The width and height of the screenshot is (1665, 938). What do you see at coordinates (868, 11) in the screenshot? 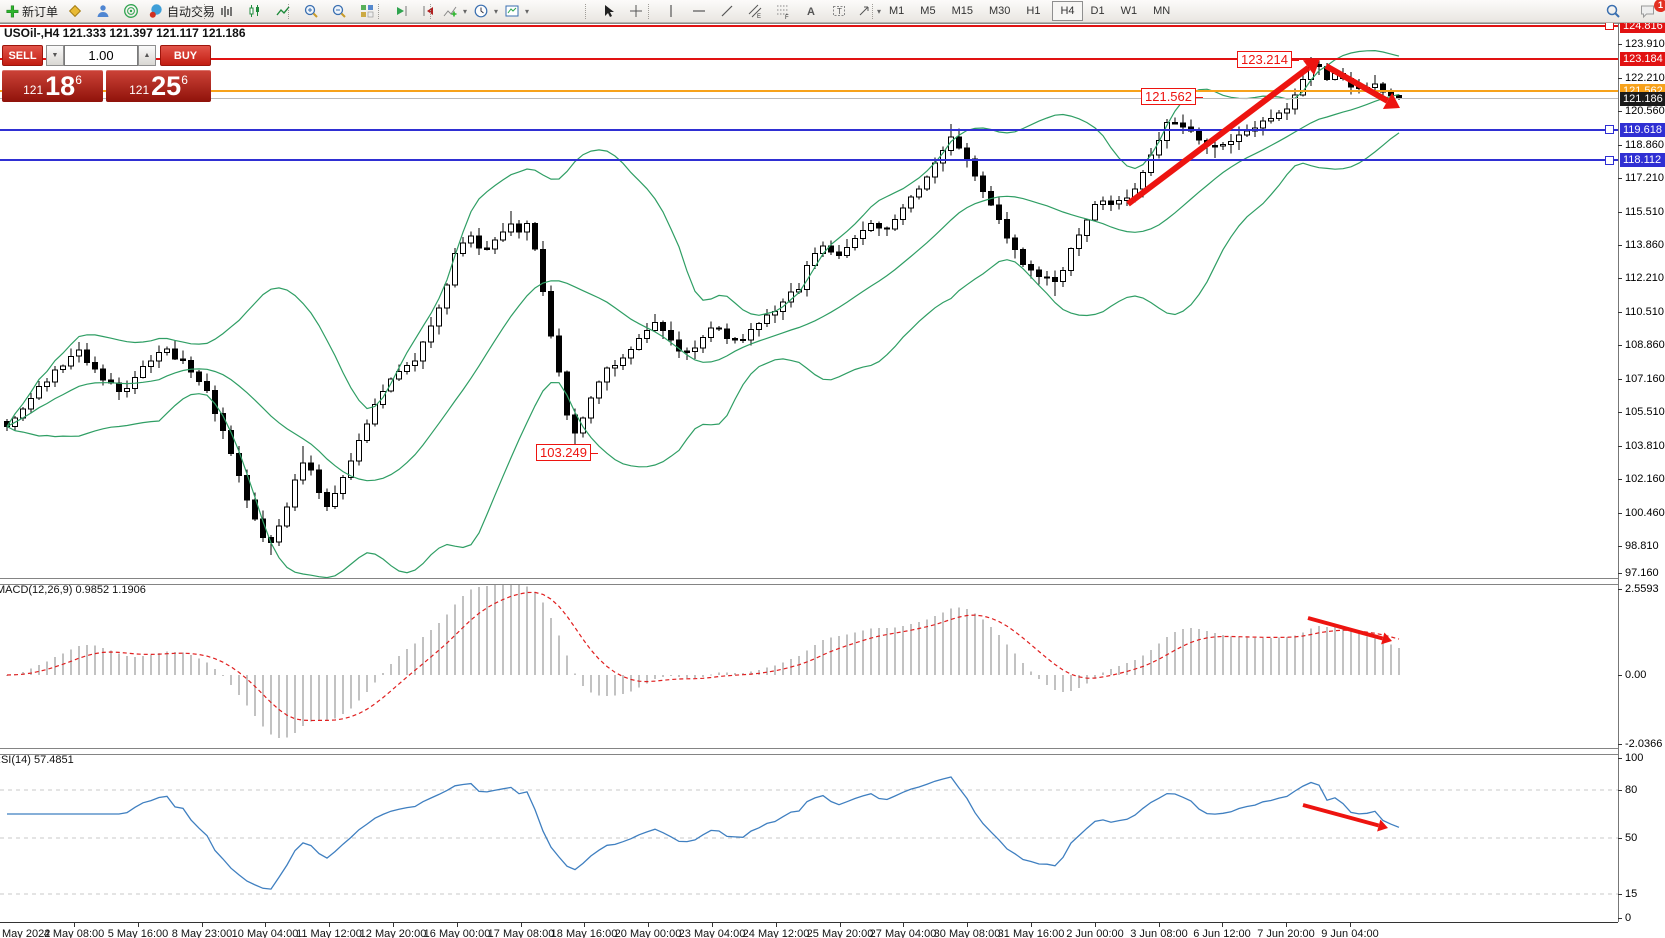
I see `arrows-tool` at bounding box center [868, 11].